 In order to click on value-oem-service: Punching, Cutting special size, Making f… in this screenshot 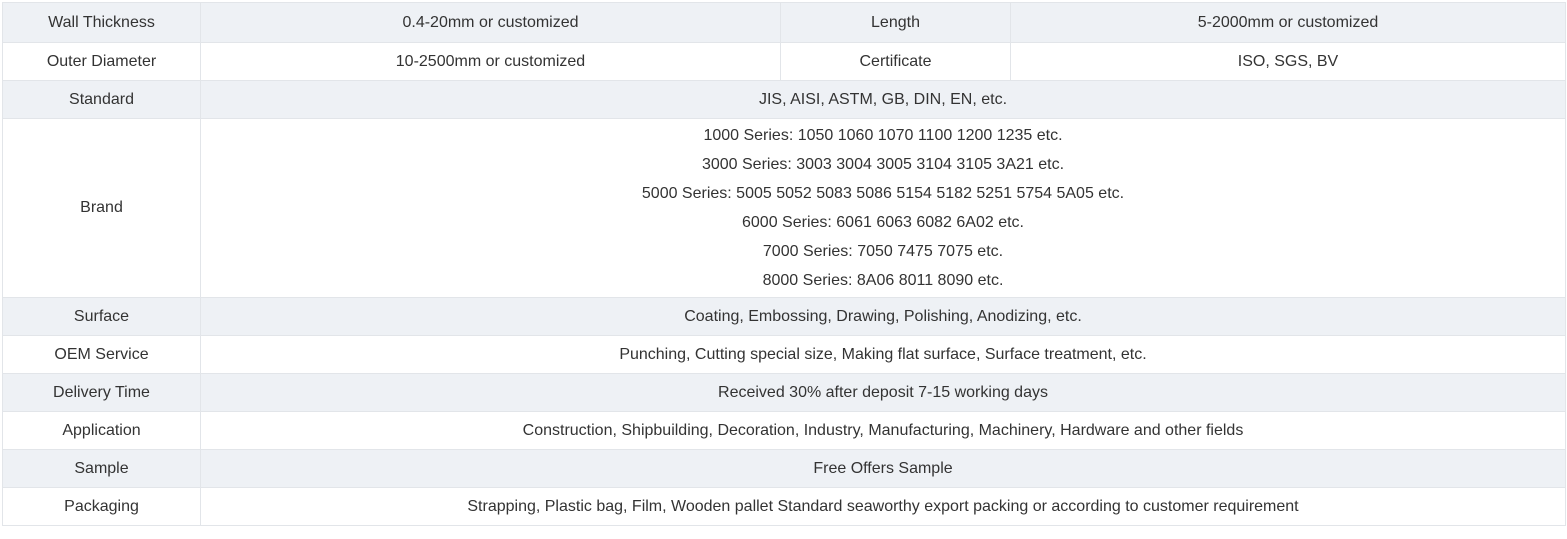, I will do `click(883, 354)`.